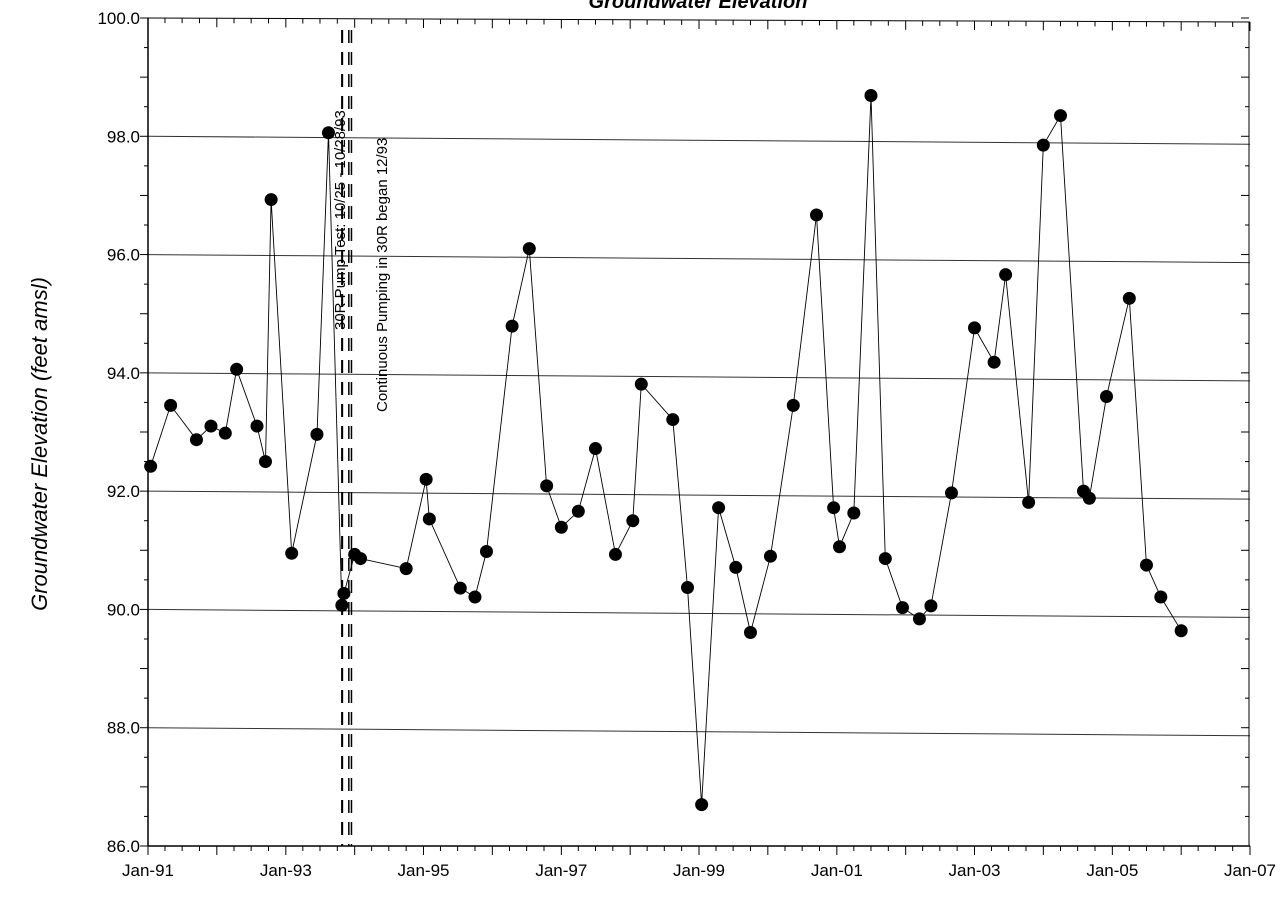  What do you see at coordinates (123, 491) in the screenshot?
I see `y-tick-label: 92.0` at bounding box center [123, 491].